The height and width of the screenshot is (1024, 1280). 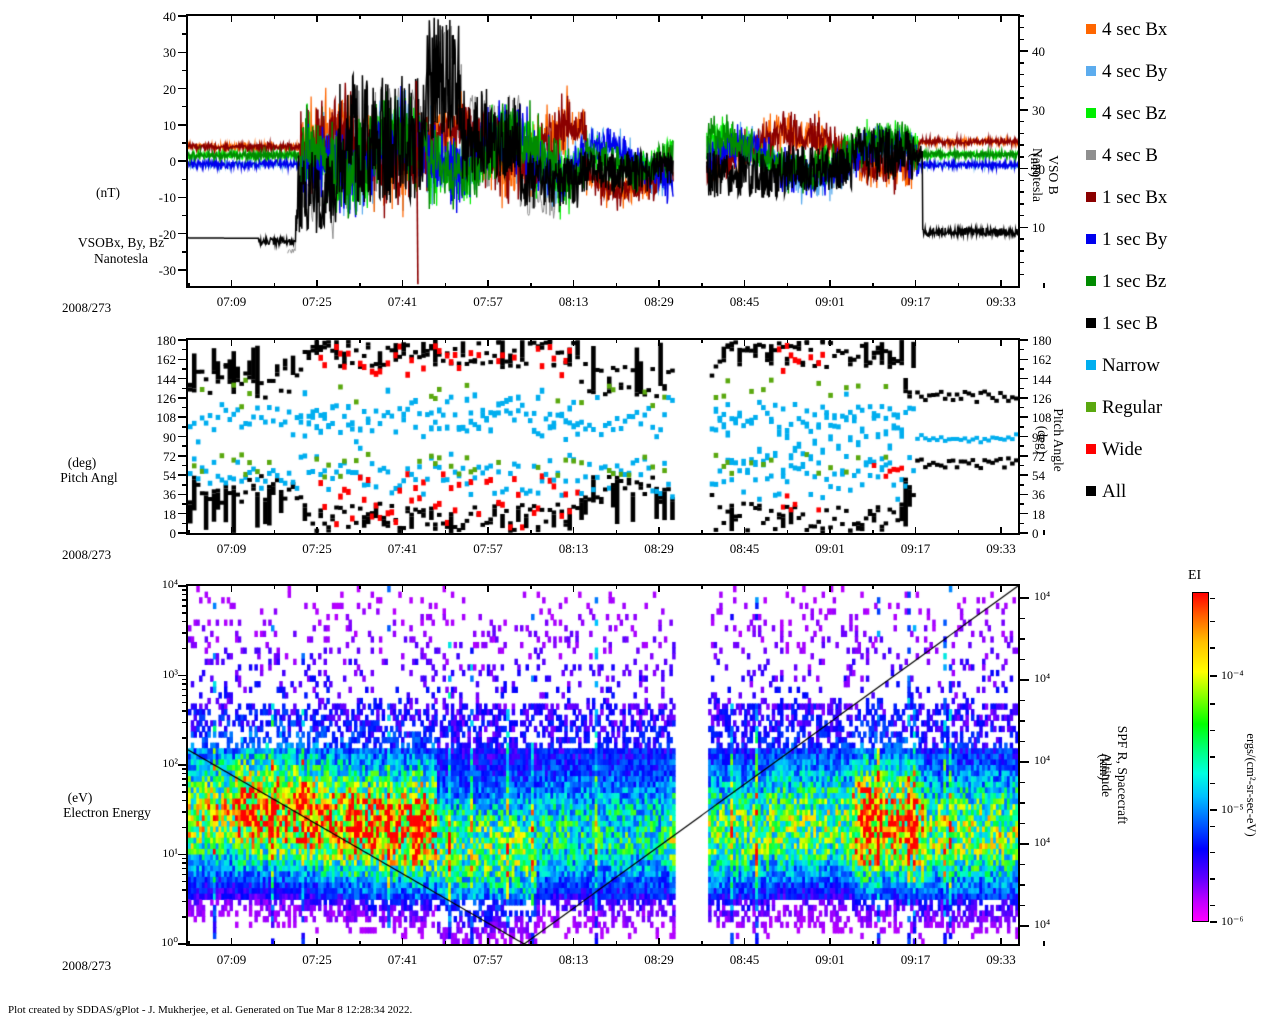 I want to click on panel2-x-label: 08:13, so click(x=573, y=548).